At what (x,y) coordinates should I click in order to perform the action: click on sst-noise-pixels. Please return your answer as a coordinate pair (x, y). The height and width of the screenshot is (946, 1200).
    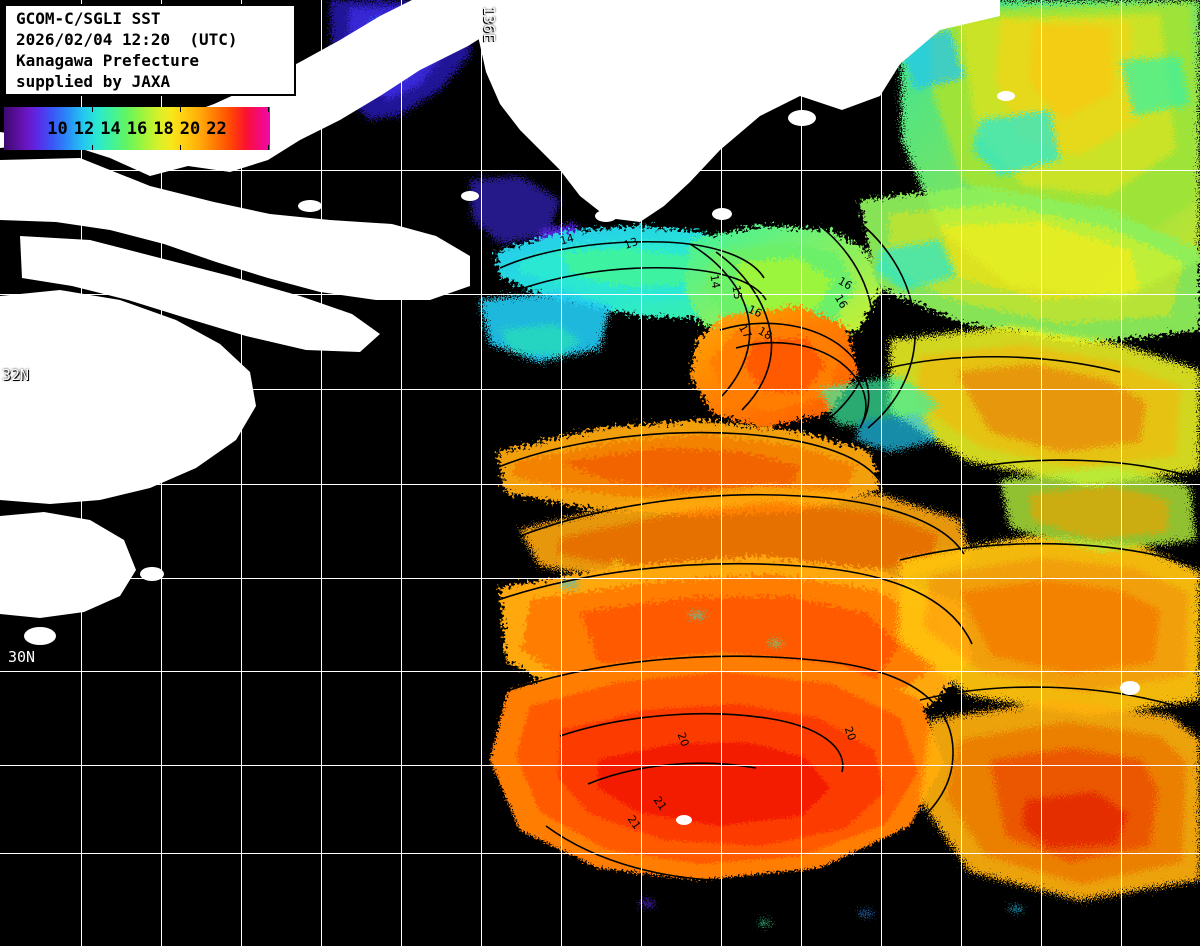
    Looking at the image, I should click on (791, 743).